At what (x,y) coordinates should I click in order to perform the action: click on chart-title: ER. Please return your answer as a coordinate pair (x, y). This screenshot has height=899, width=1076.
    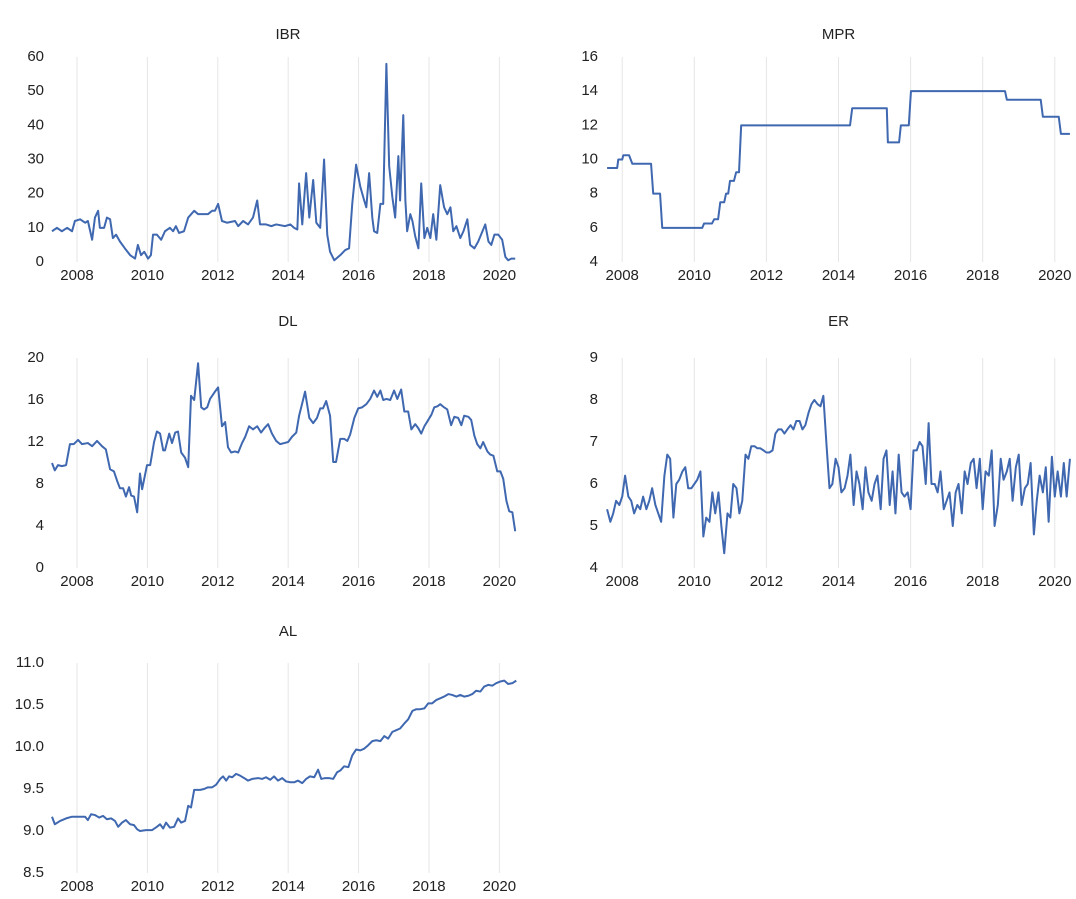
    Looking at the image, I should click on (838, 321).